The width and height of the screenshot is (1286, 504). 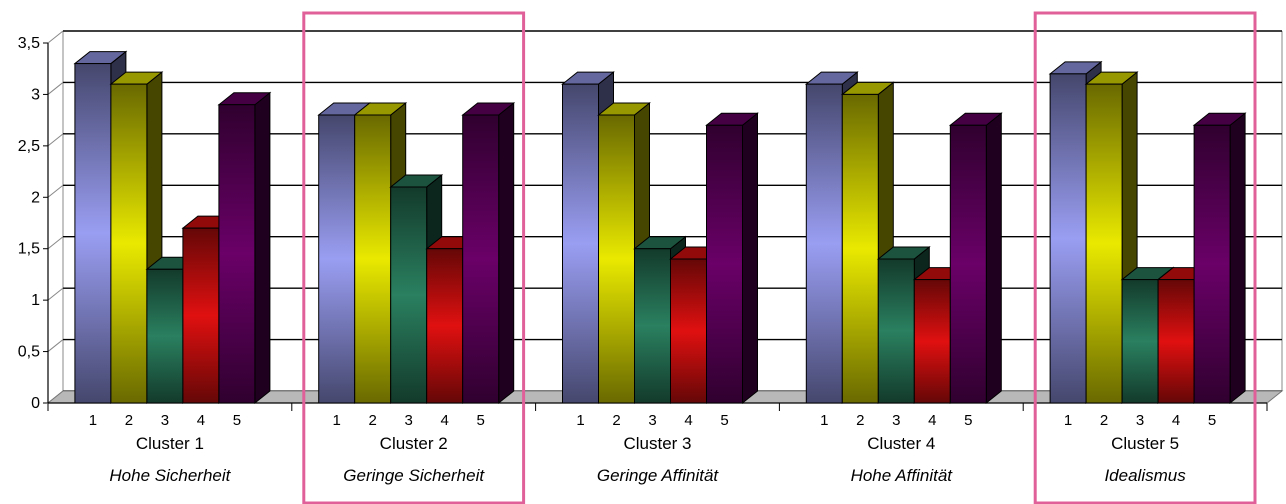 I want to click on cluster-subtitle: Hohe Sicherheit, so click(x=170, y=475).